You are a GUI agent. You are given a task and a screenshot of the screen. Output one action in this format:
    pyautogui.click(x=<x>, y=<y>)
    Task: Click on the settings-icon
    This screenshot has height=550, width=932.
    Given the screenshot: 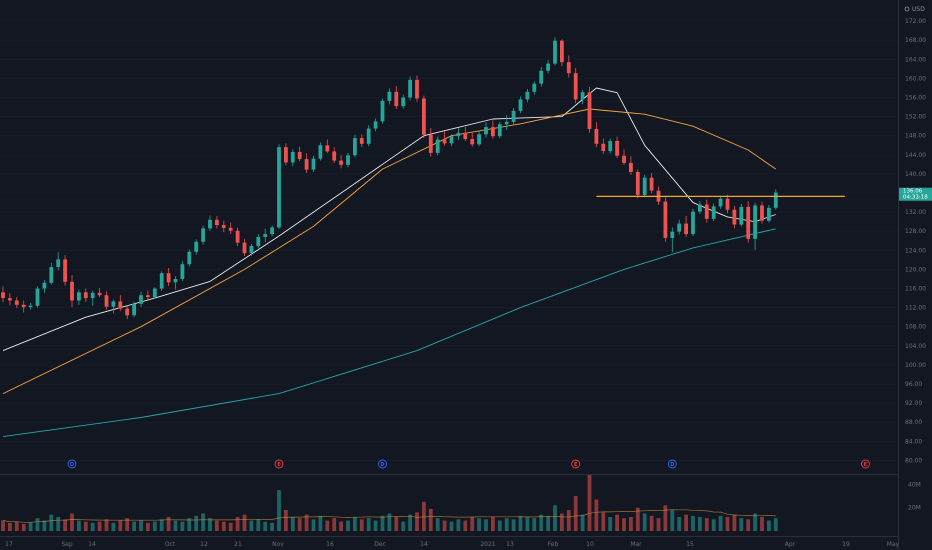 What is the action you would take?
    pyautogui.click(x=907, y=9)
    